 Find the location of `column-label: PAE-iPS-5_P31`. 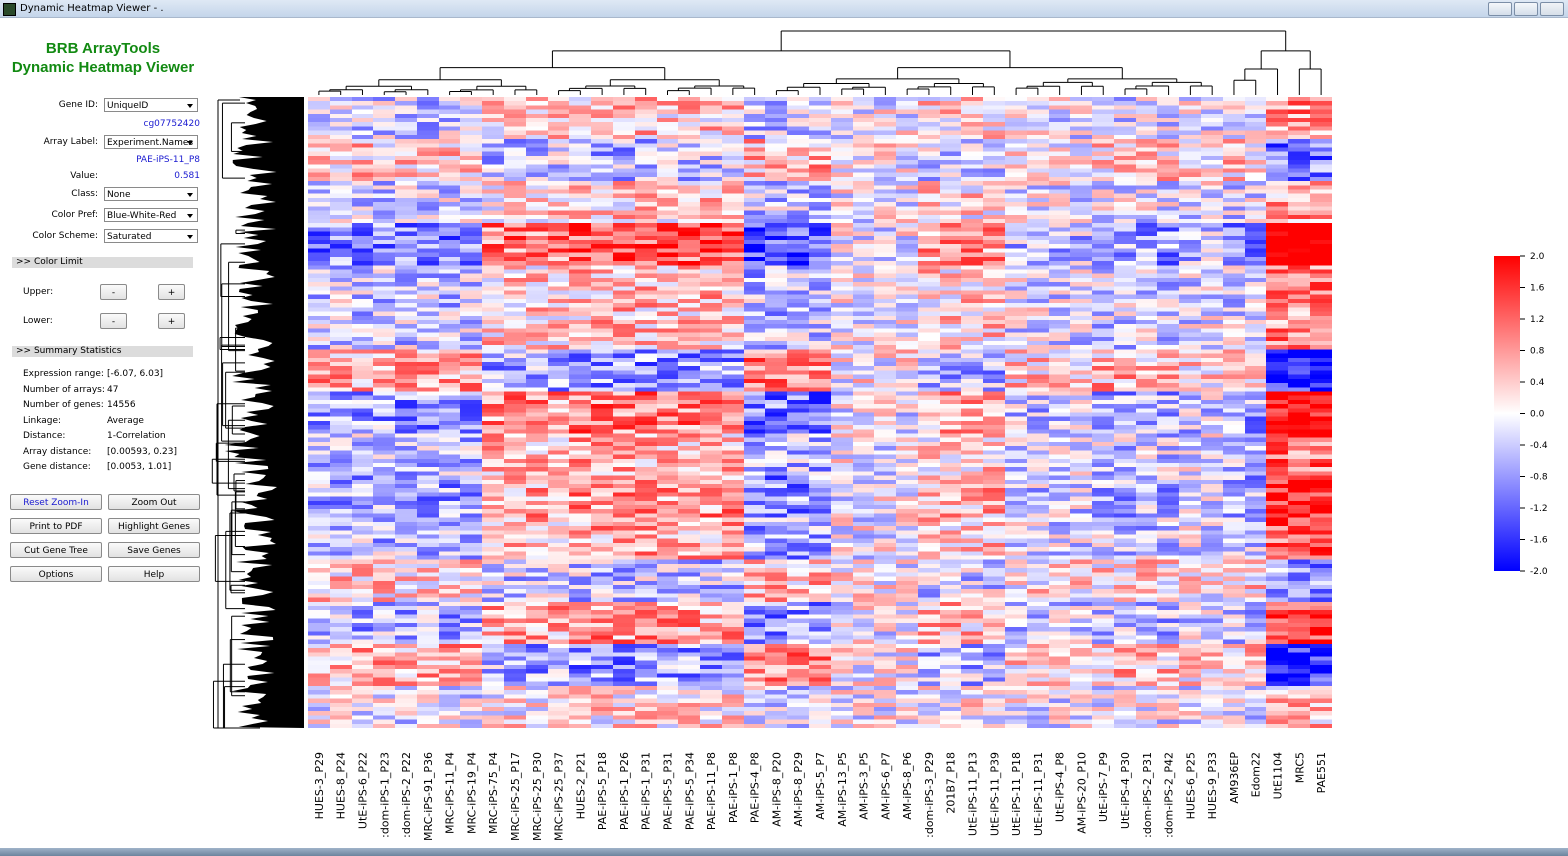

column-label: PAE-iPS-5_P31 is located at coordinates (667, 791).